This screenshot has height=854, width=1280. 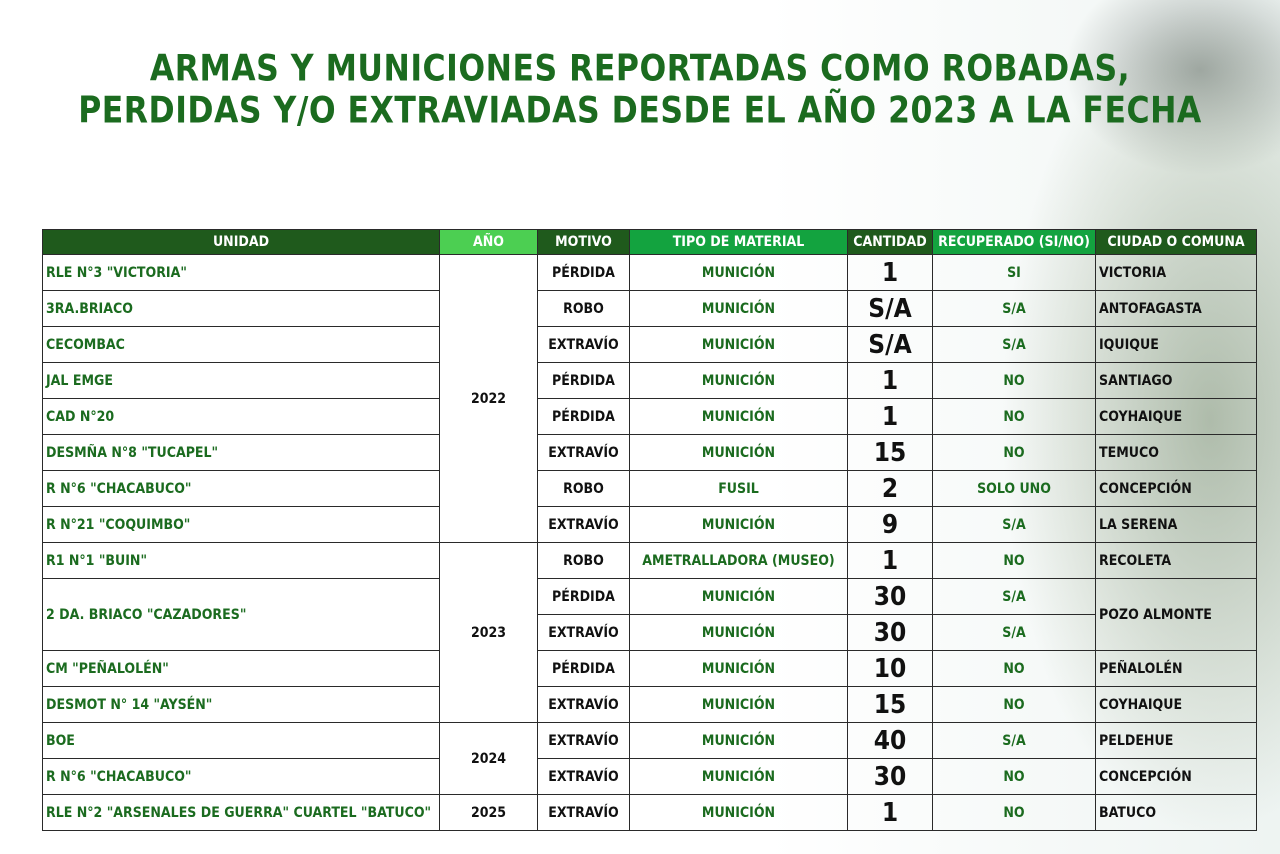 I want to click on cell-unidad: JAL EMGE, so click(x=241, y=380).